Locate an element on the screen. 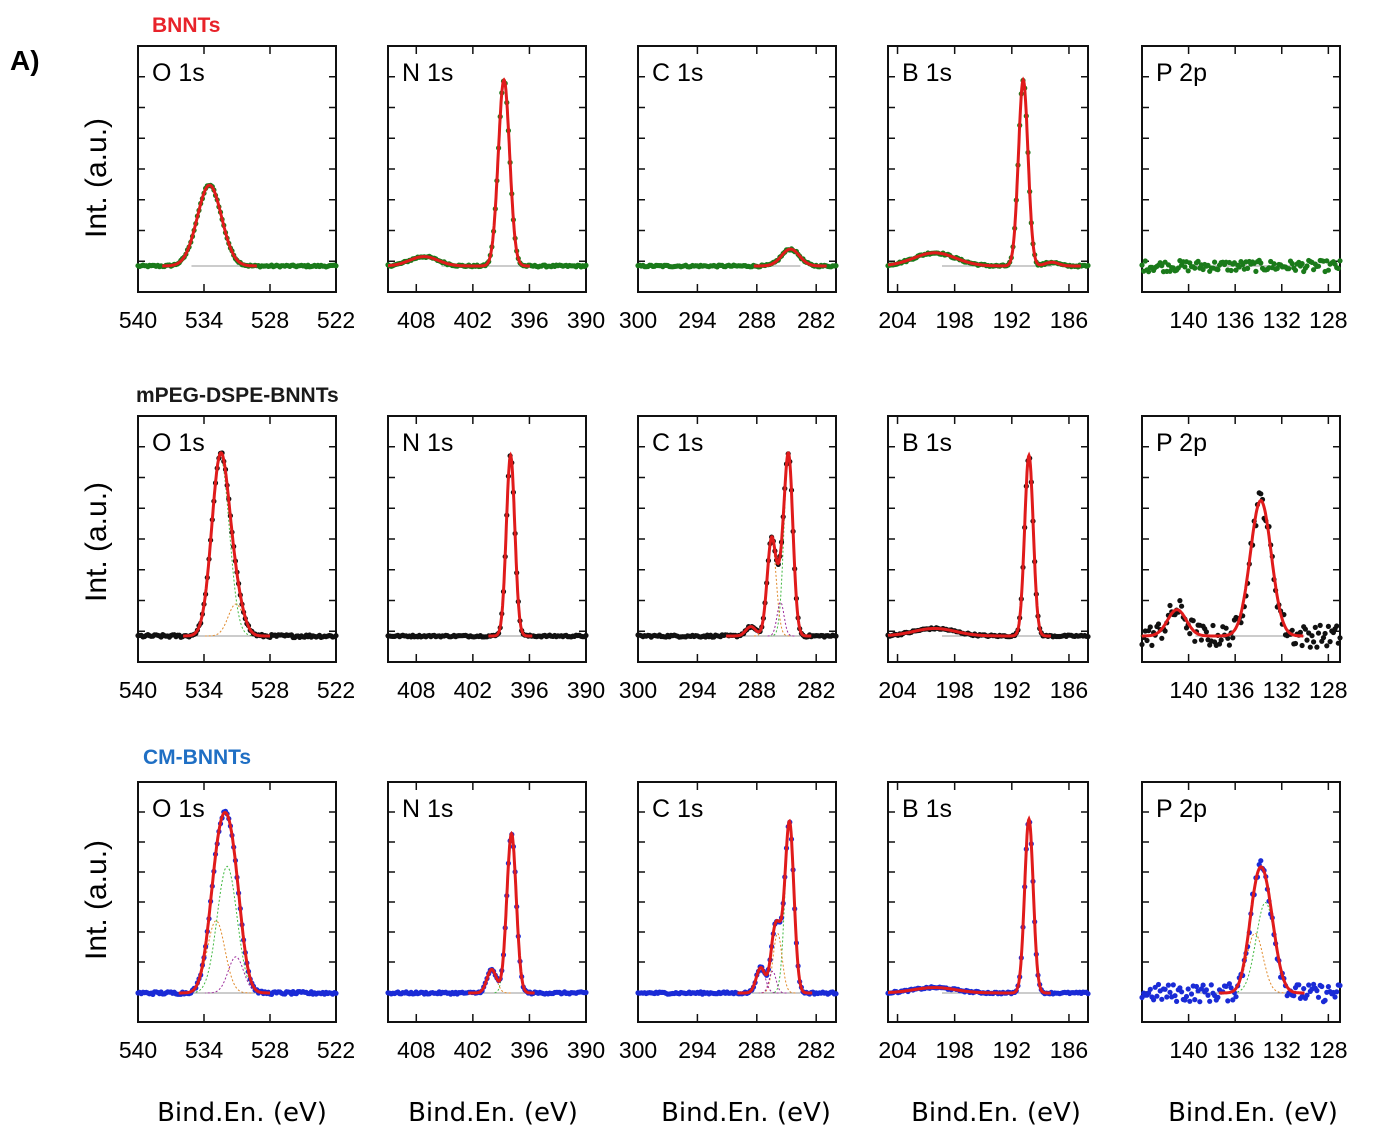 The height and width of the screenshot is (1137, 1389). x-tick-label: 408 is located at coordinates (416, 1050).